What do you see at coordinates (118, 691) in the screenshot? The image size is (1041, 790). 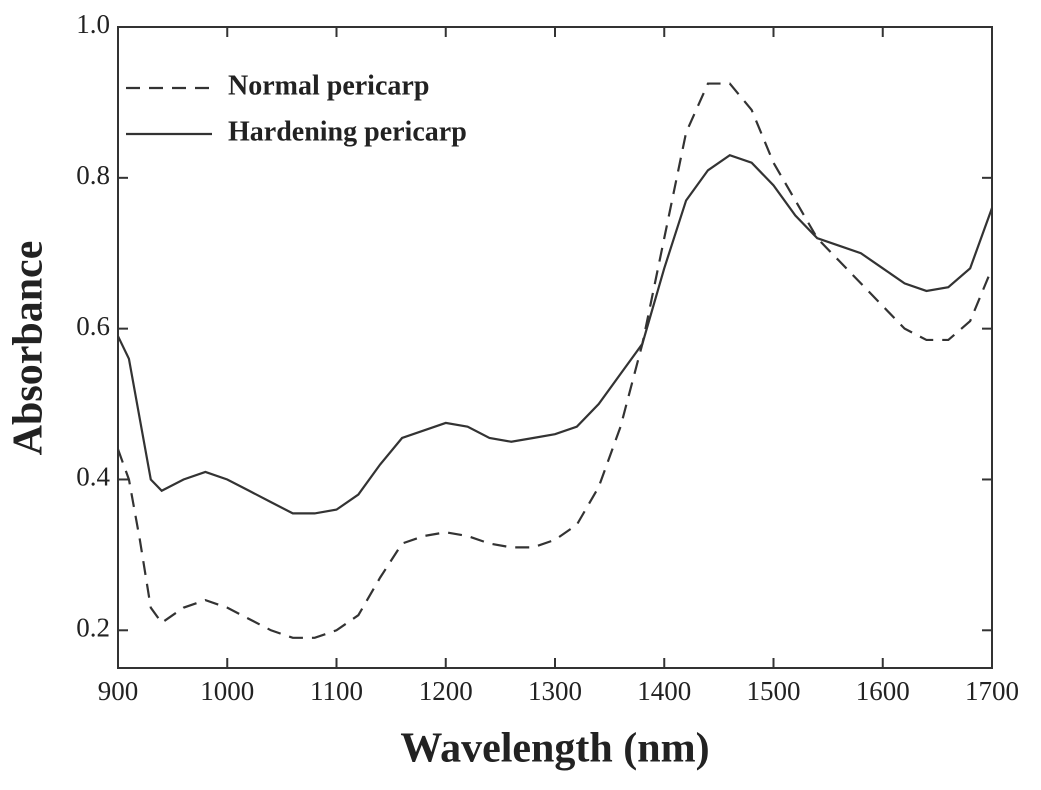 I see `x-tick-label: 900` at bounding box center [118, 691].